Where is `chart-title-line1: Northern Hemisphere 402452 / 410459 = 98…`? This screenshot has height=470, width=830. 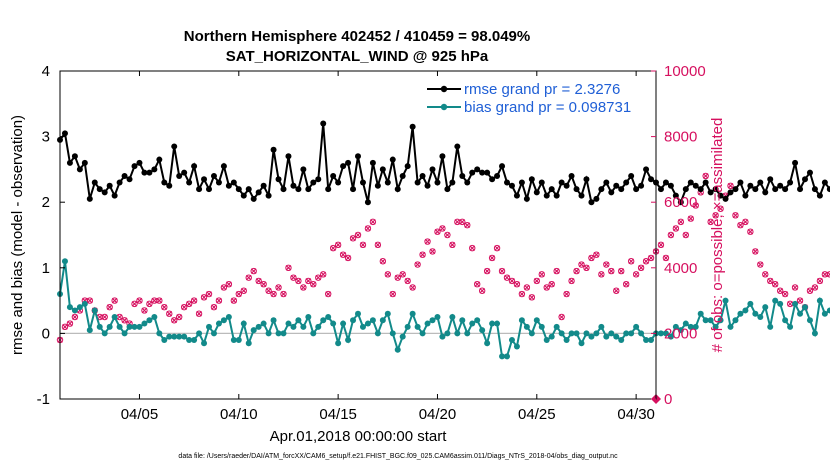 chart-title-line1: Northern Hemisphere 402452 / 410459 = 98… is located at coordinates (357, 36).